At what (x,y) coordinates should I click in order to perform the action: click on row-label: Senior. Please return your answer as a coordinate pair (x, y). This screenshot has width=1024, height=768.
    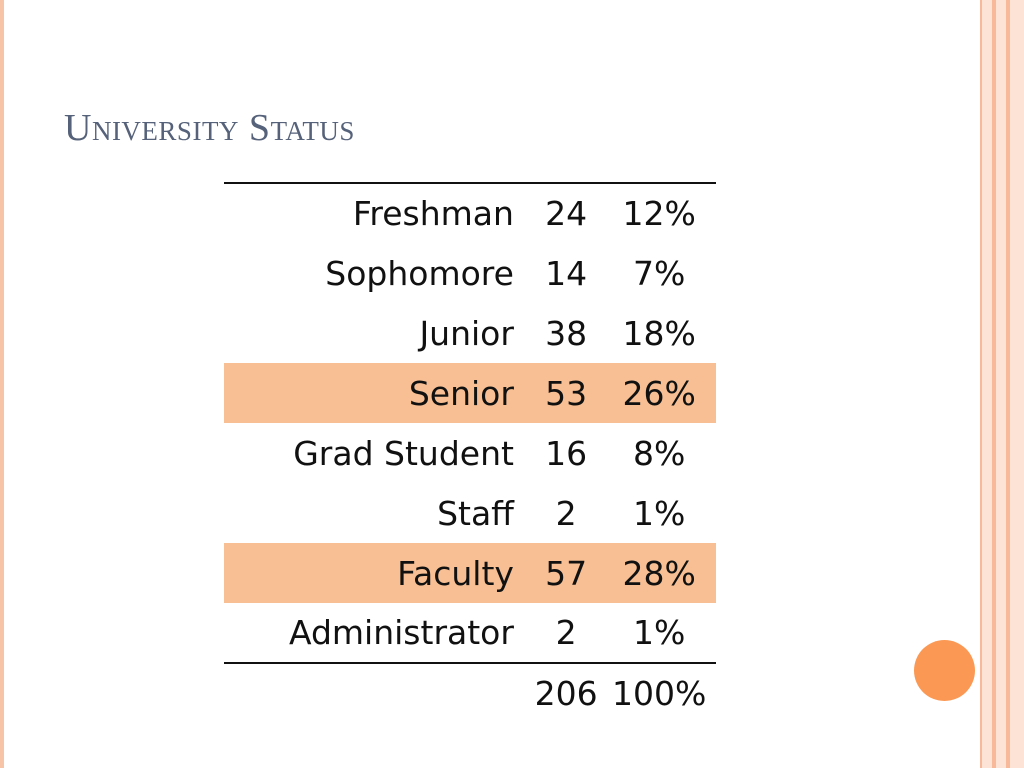
    Looking at the image, I should click on (377, 393).